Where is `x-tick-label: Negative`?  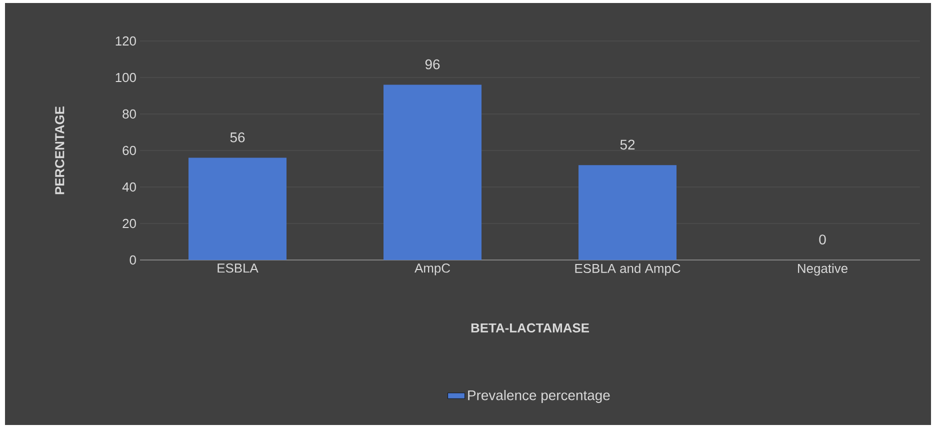 x-tick-label: Negative is located at coordinates (823, 270).